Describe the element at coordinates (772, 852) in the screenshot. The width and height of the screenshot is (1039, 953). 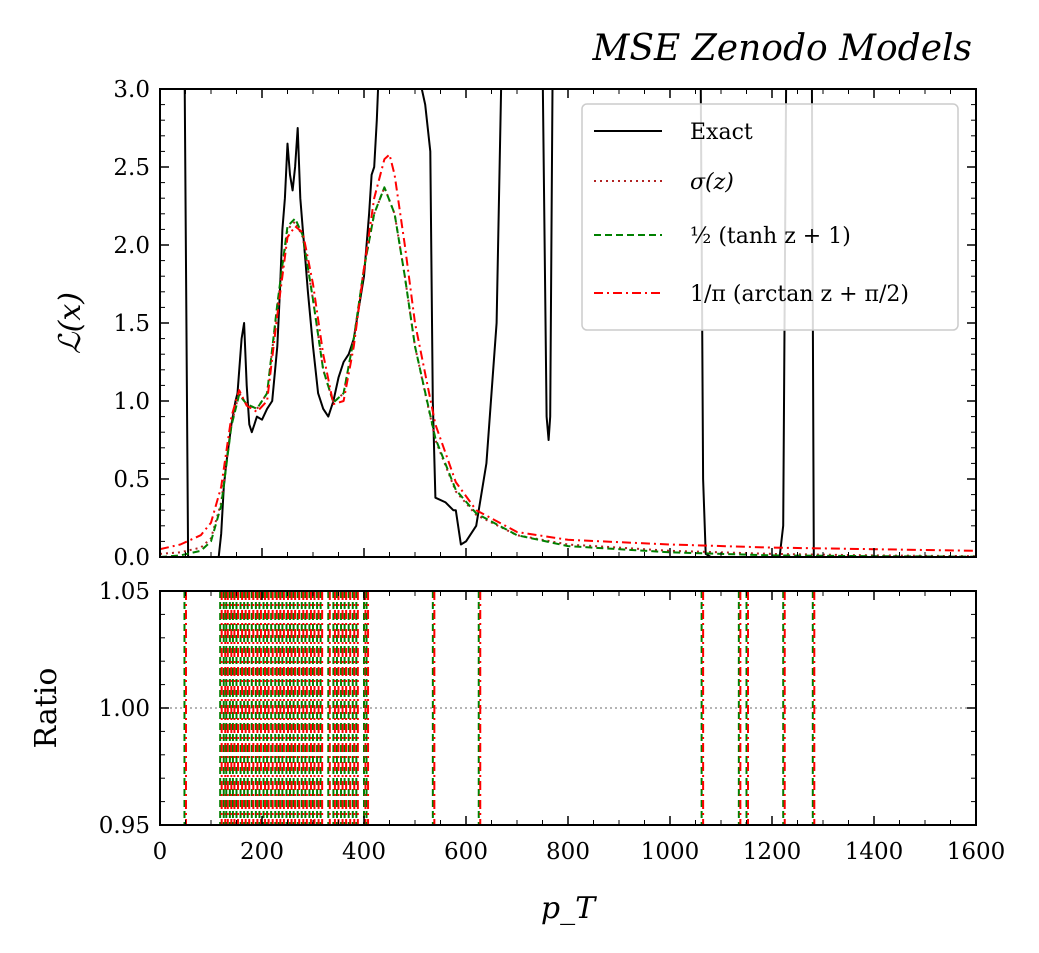
I see `x-tick-label: 1200` at that location.